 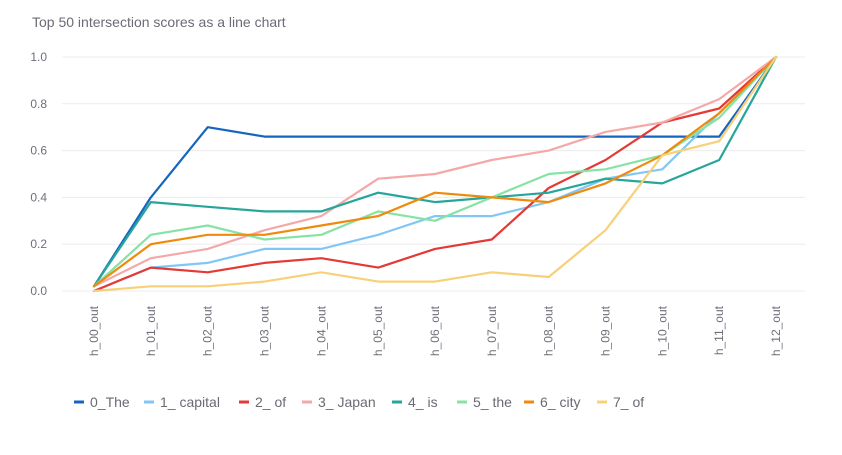 I want to click on x-tick-label: h_04_out, so click(x=321, y=330).